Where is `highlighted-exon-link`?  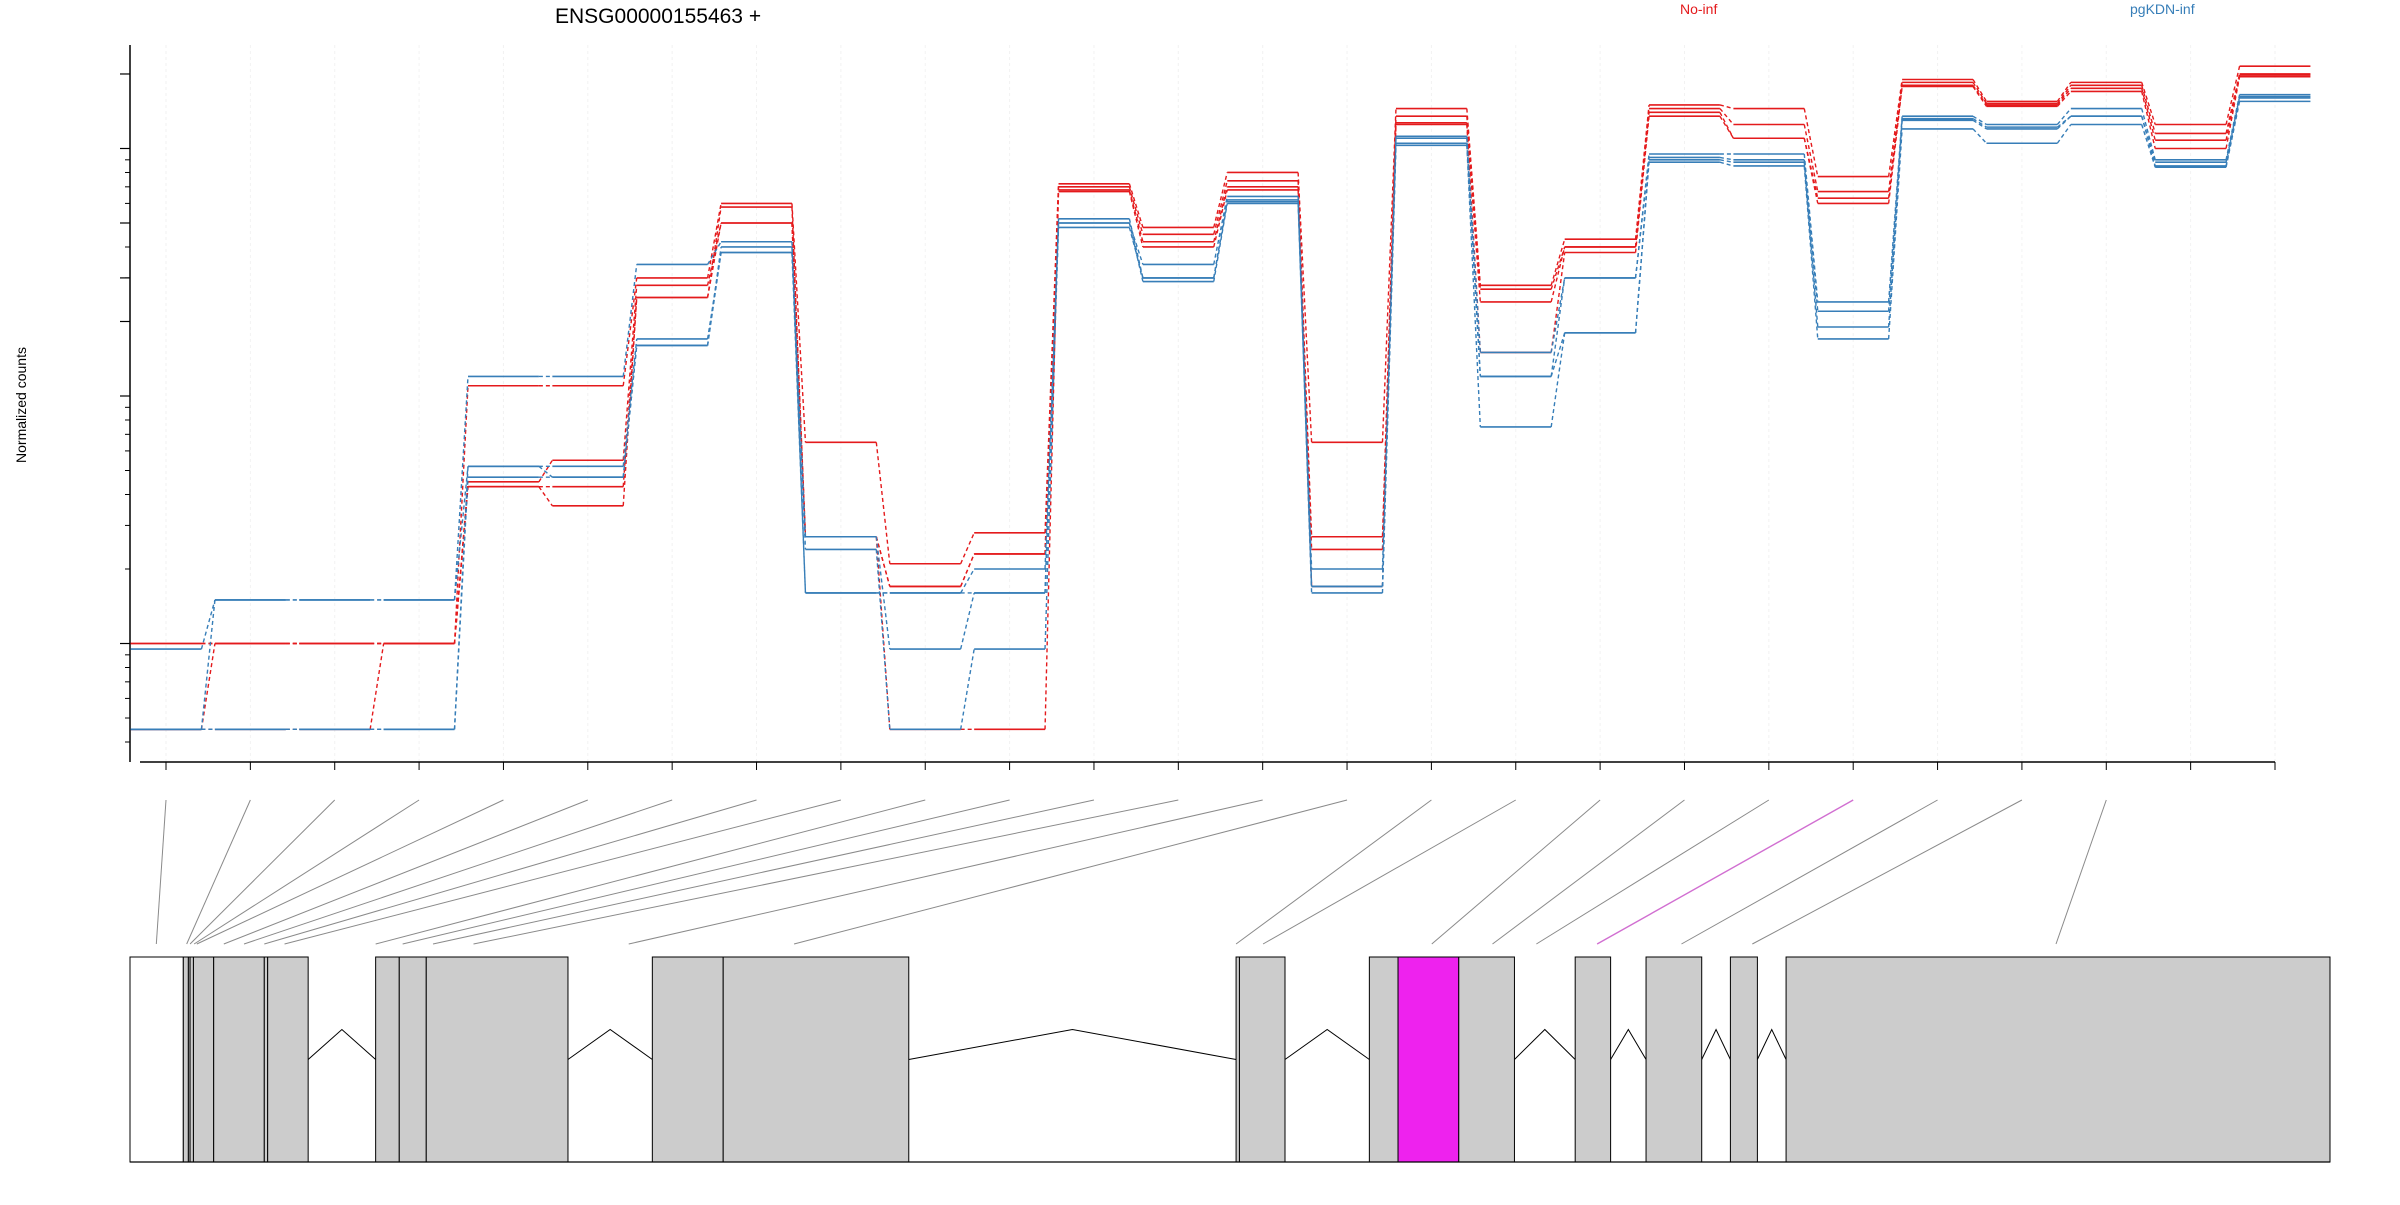
highlighted-exon-link is located at coordinates (1725, 872).